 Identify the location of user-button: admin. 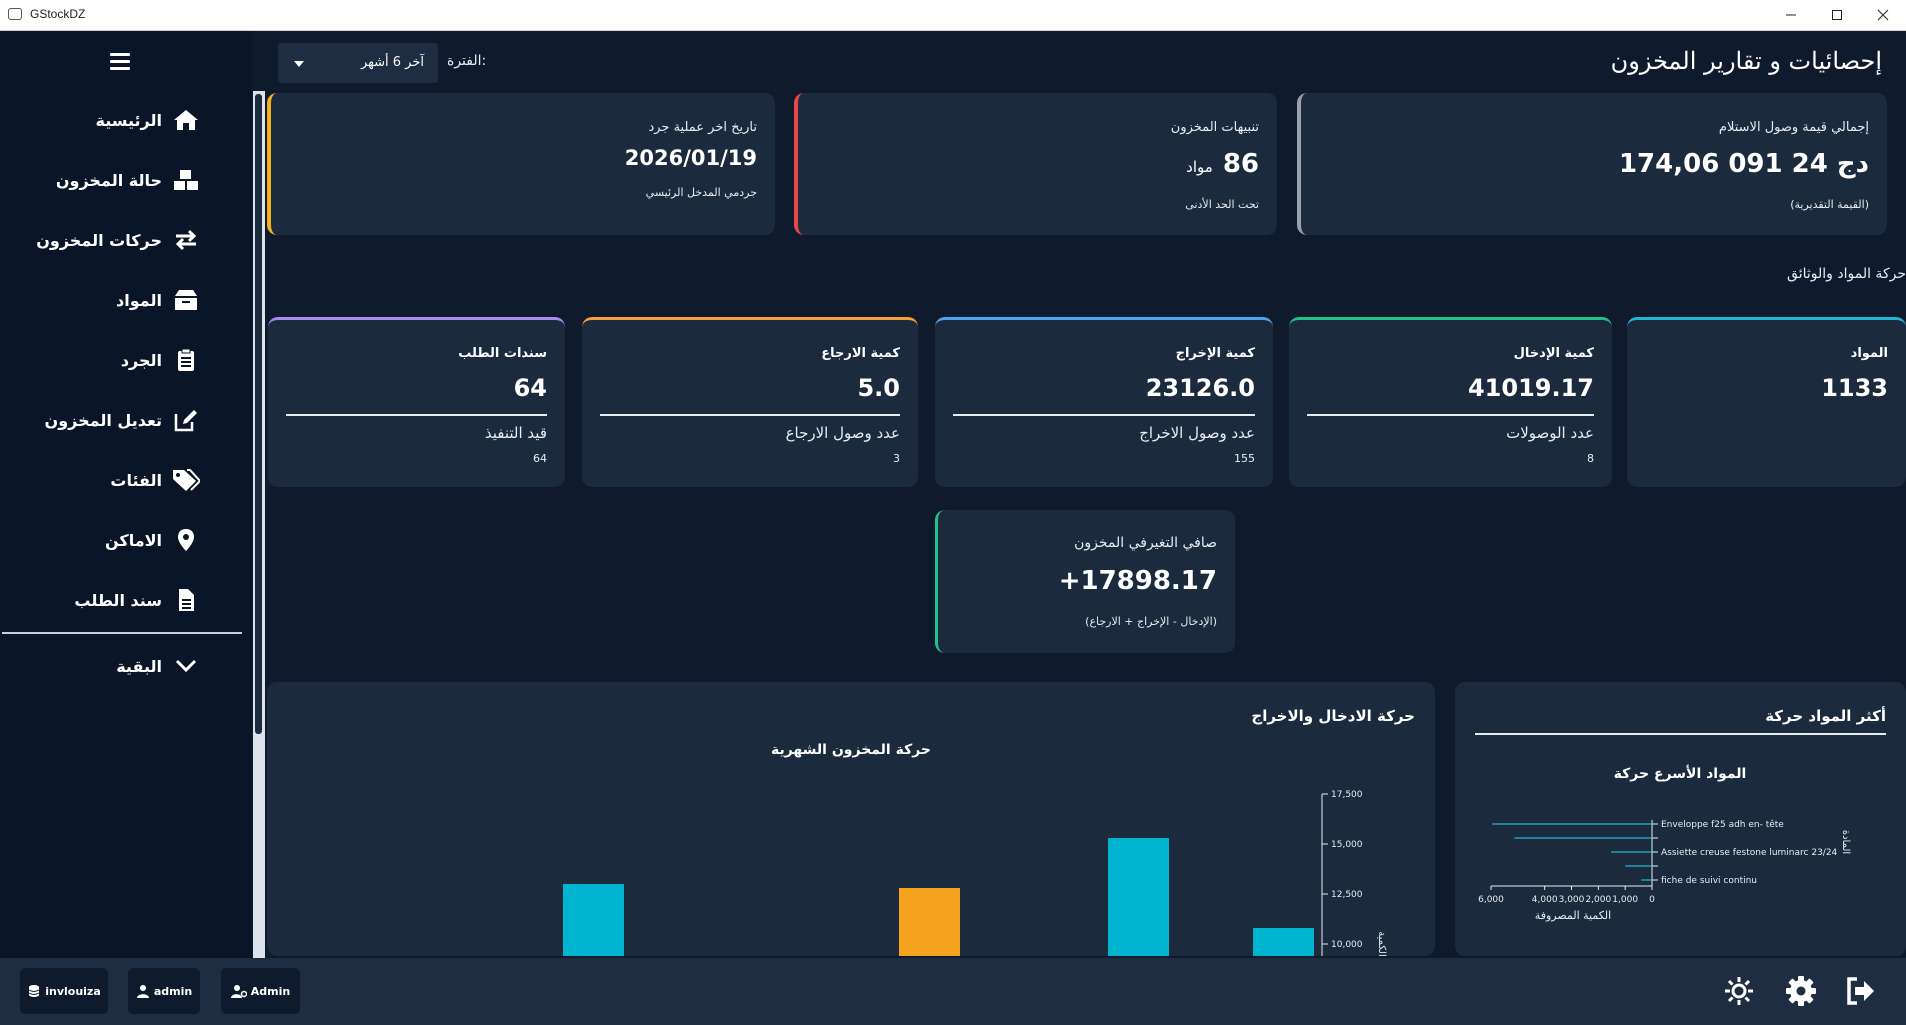
(164, 991).